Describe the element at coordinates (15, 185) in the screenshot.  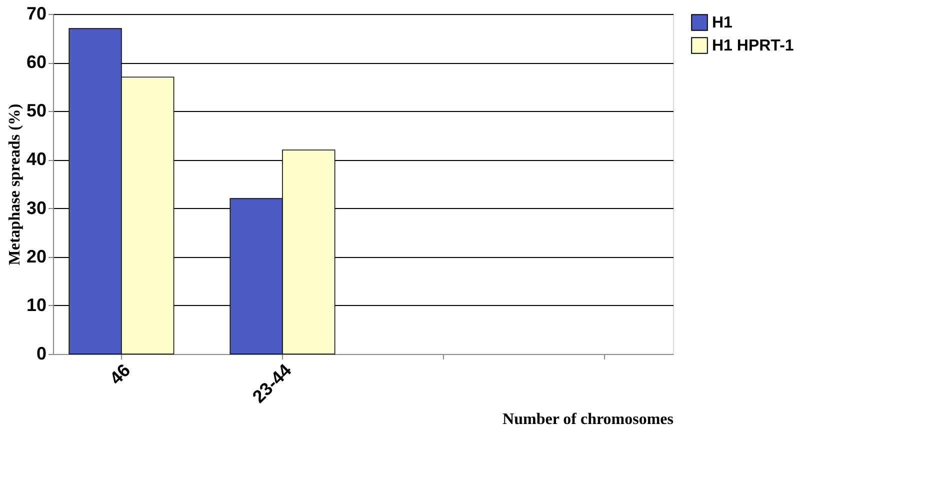
I see `y-axis-title: Metaphase spreads (%)` at that location.